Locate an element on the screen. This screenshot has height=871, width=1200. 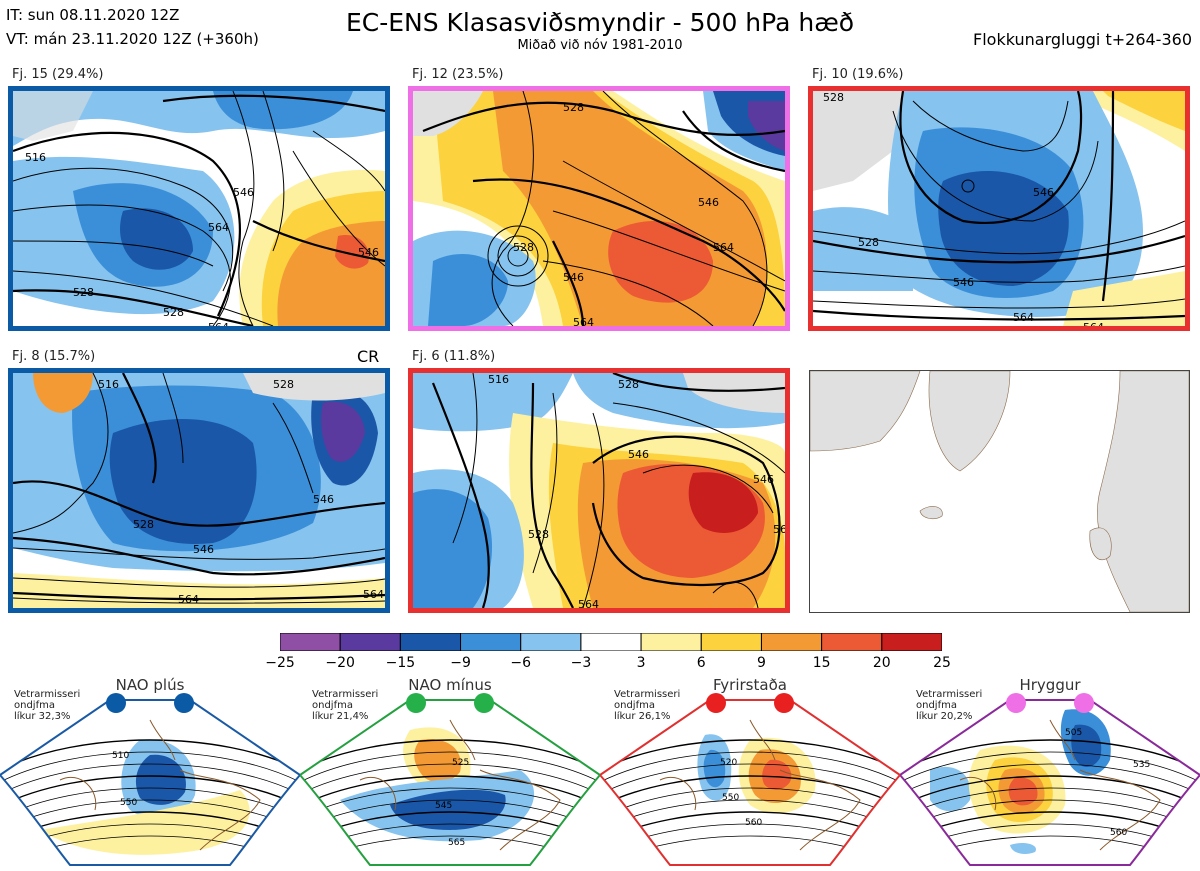
panel-label: Fj. 10 (19.6%) is located at coordinates (858, 74).